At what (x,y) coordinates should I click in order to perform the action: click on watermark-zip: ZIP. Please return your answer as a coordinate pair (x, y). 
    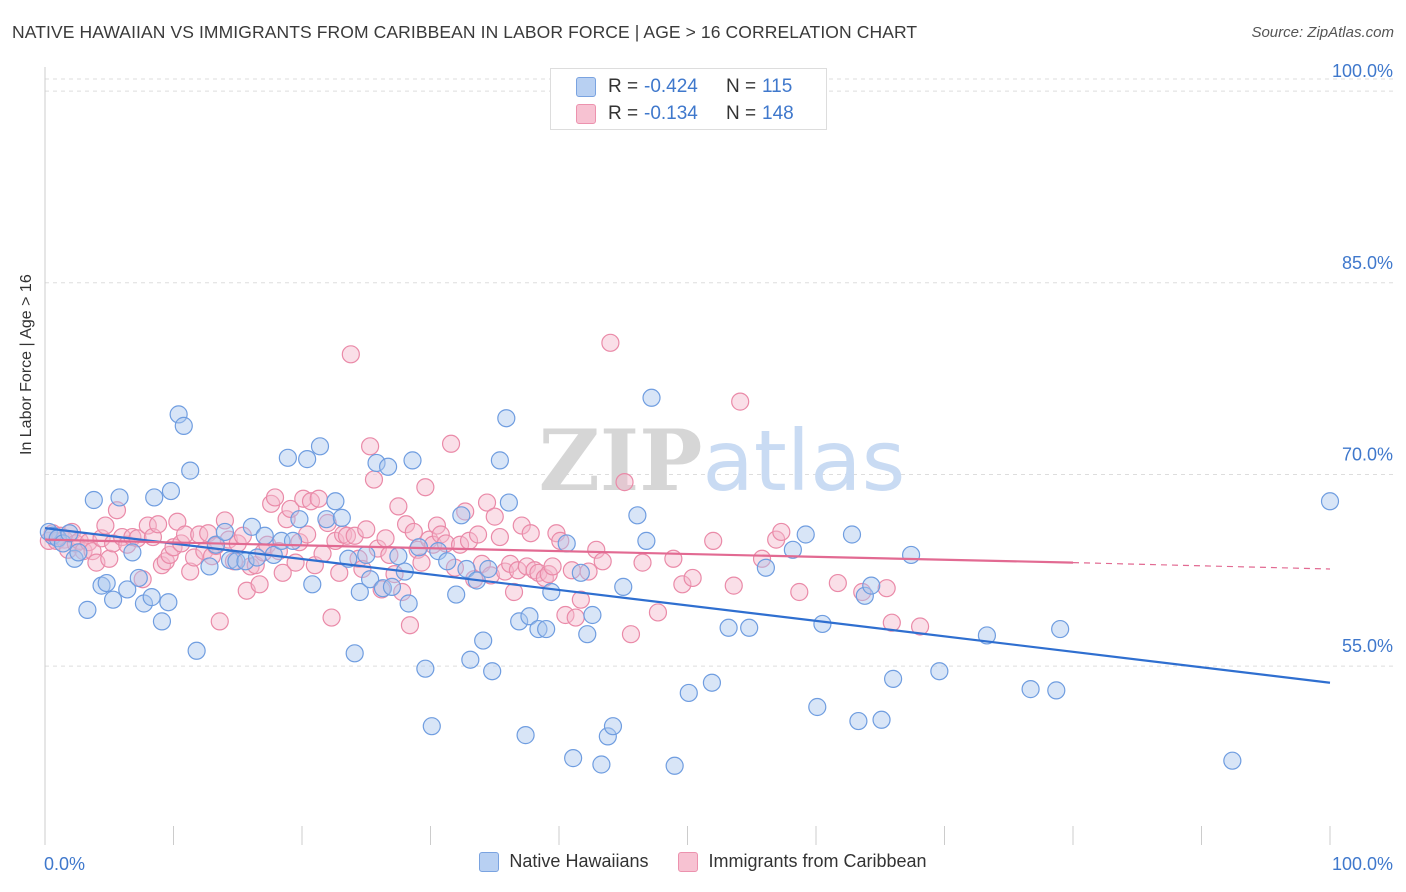
    Looking at the image, I should click on (621, 460).